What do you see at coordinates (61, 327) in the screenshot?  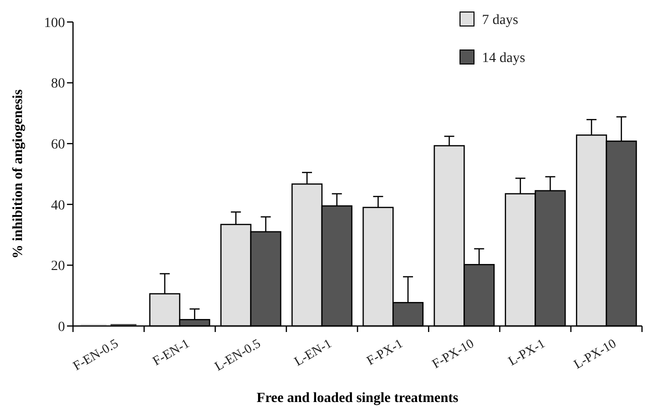 I see `y-tick-label: 0` at bounding box center [61, 327].